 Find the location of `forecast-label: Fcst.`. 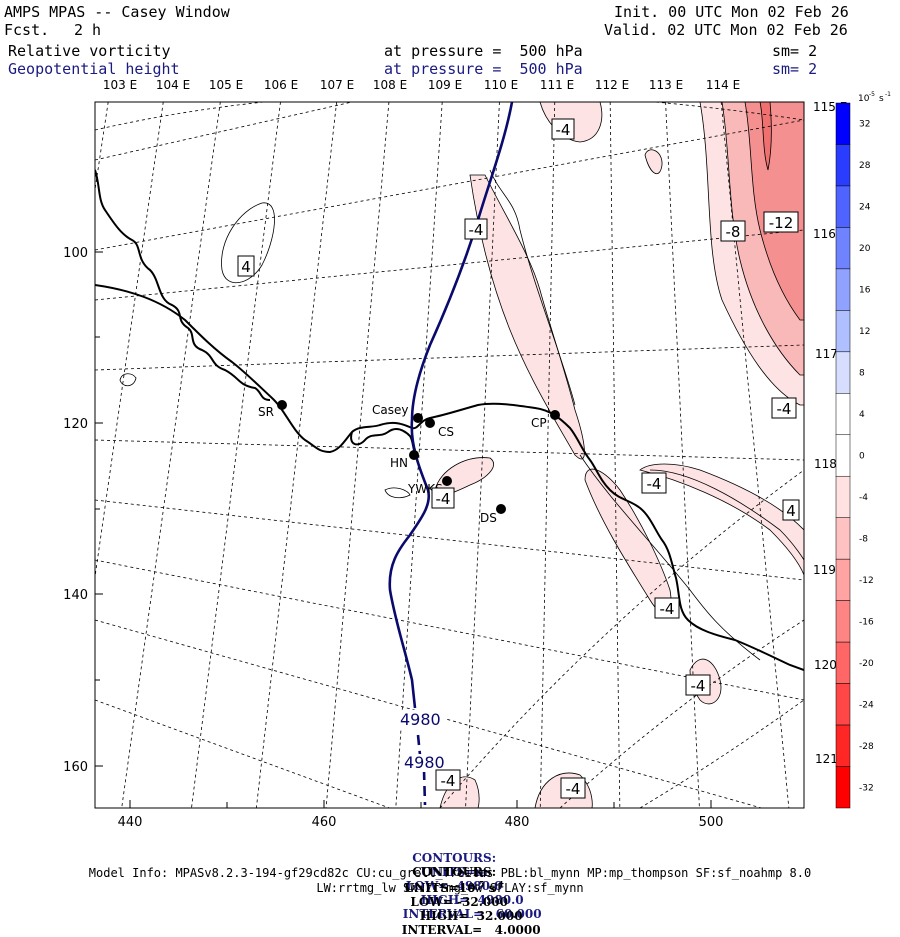

forecast-label: Fcst. is located at coordinates (27, 30).